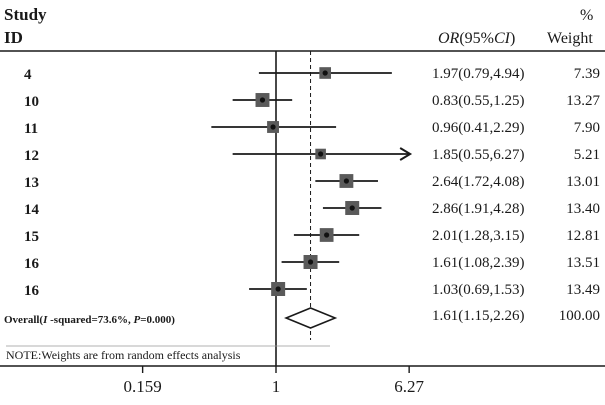  Describe the element at coordinates (478, 182) in the screenshot. I see `or-ci-label: 2.64(1.72,4.08)` at that location.